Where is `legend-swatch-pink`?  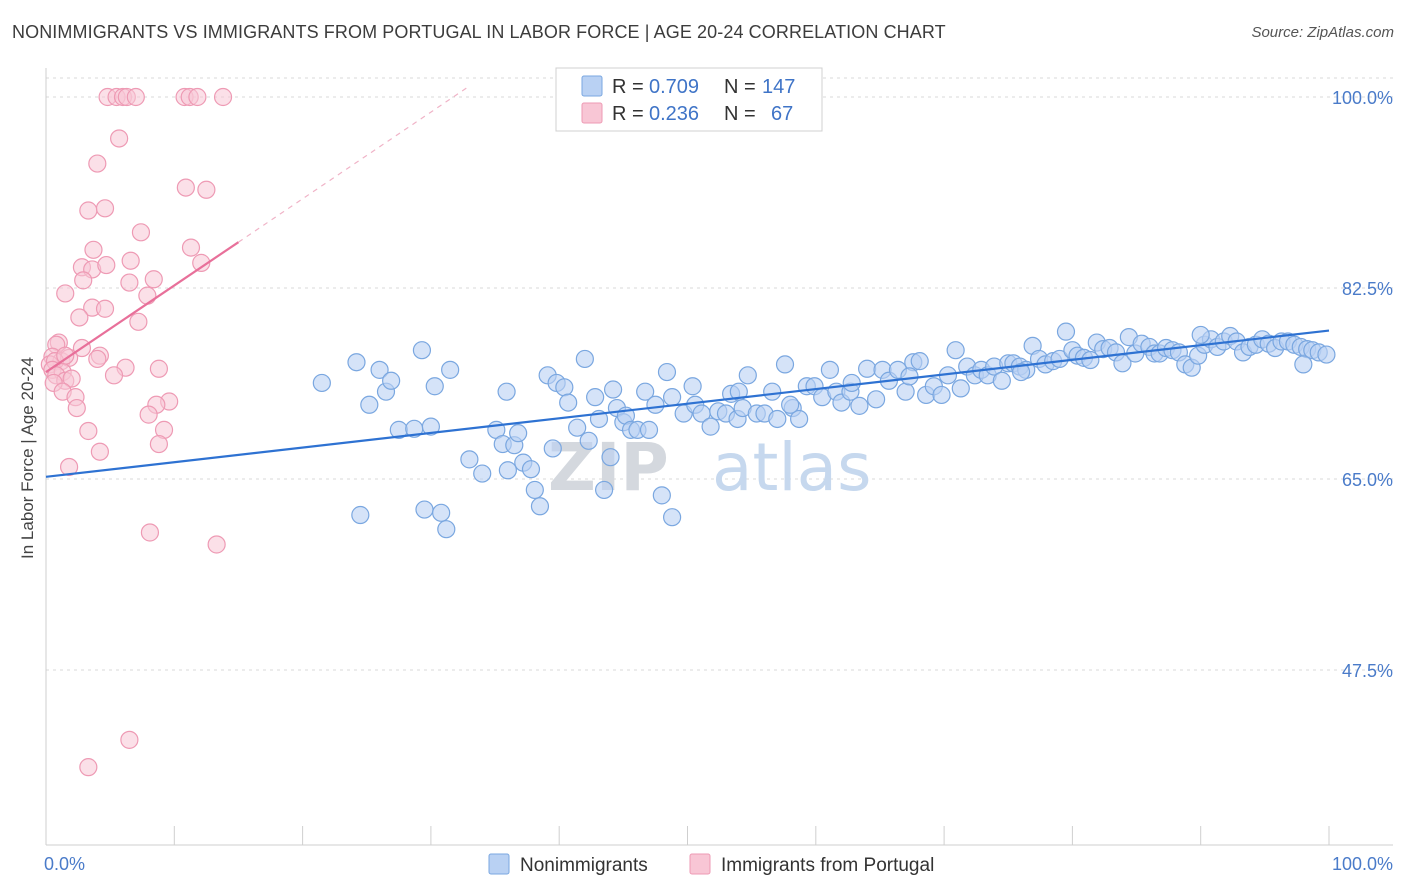
legend-swatch-pink is located at coordinates (592, 113).